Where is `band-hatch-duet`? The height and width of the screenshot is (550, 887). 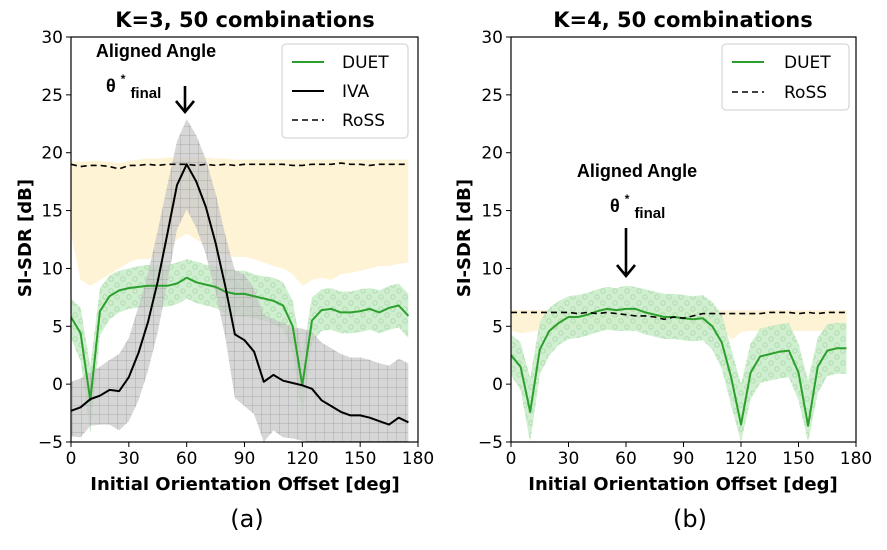
band-hatch-duet is located at coordinates (679, 363).